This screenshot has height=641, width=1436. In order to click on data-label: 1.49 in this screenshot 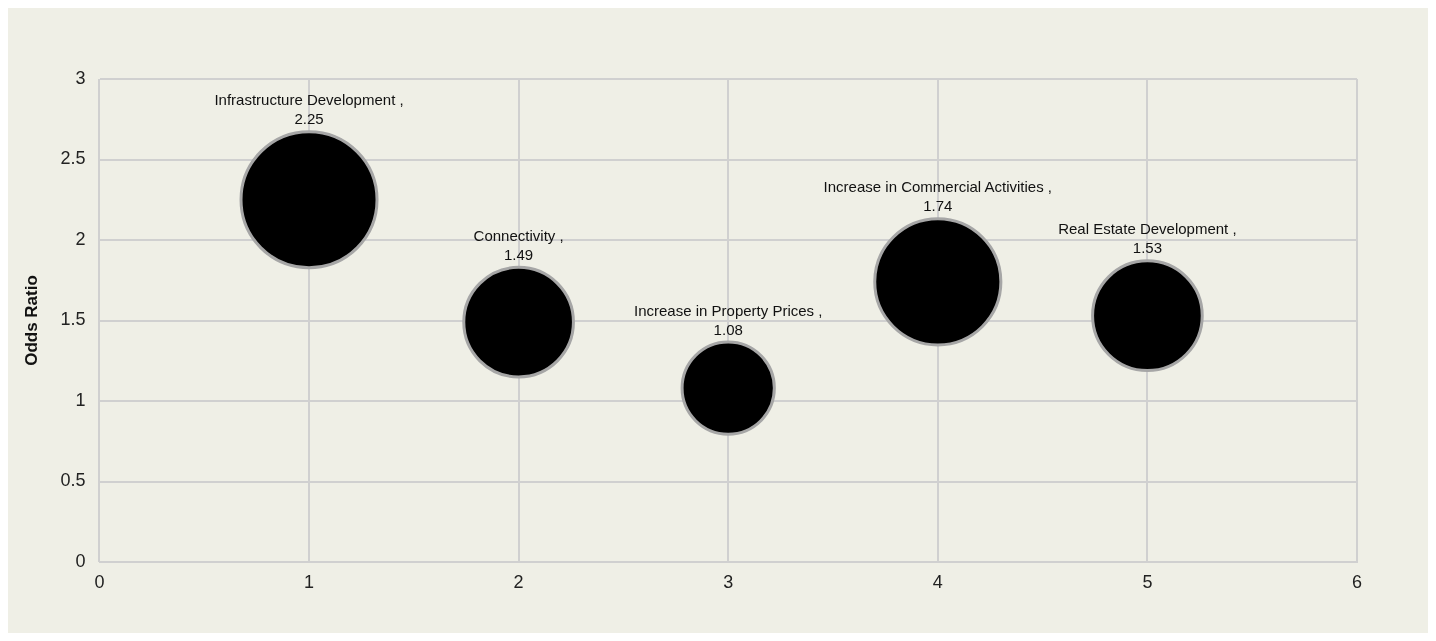, I will do `click(519, 254)`.